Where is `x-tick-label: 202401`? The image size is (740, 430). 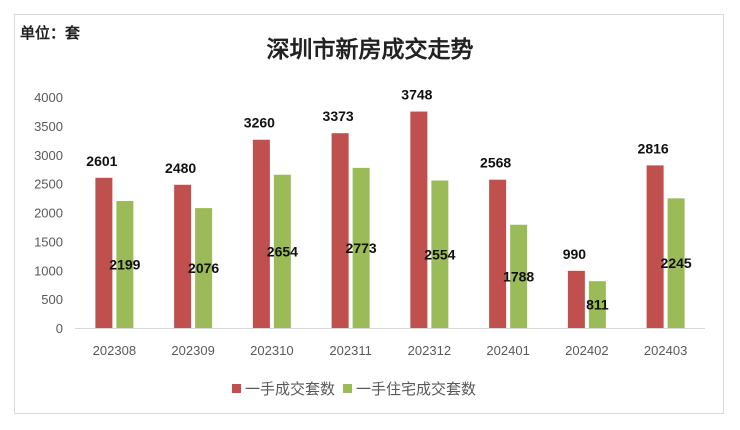 x-tick-label: 202401 is located at coordinates (507, 350).